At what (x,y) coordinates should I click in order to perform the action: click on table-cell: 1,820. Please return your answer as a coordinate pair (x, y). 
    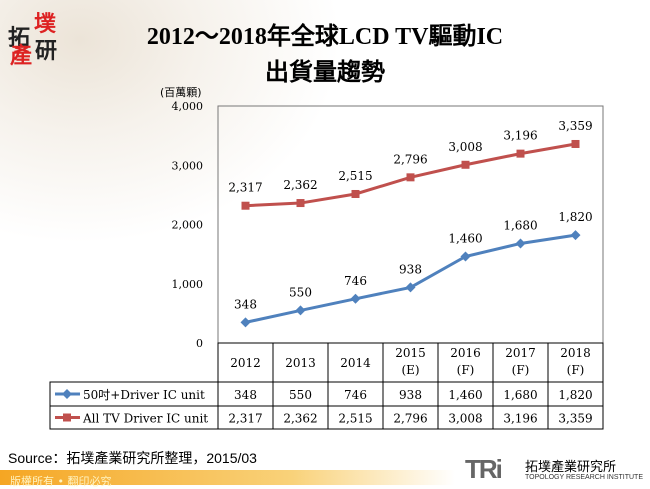
    Looking at the image, I should click on (575, 395).